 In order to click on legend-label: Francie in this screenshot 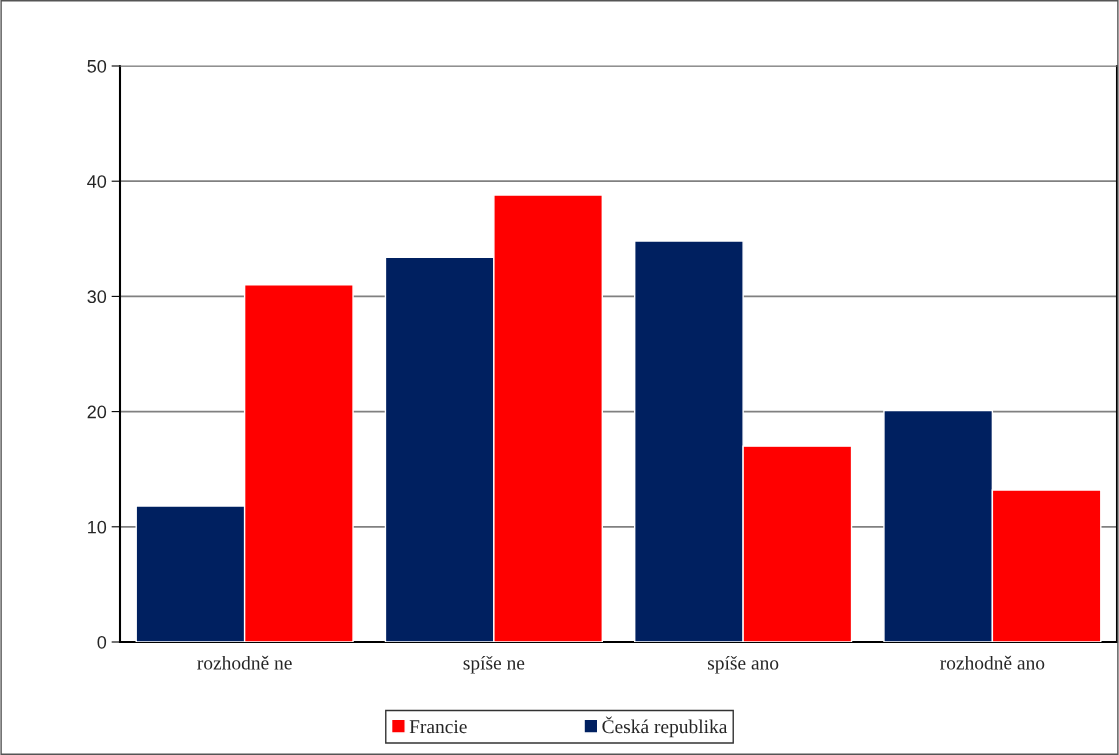, I will do `click(438, 727)`.